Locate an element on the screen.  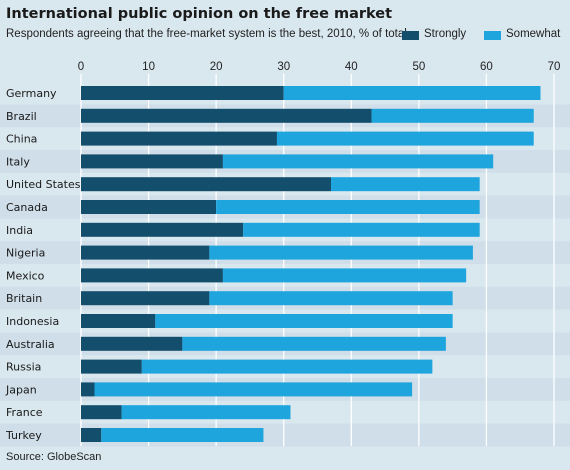
bar-strongly-germany is located at coordinates (182, 93).